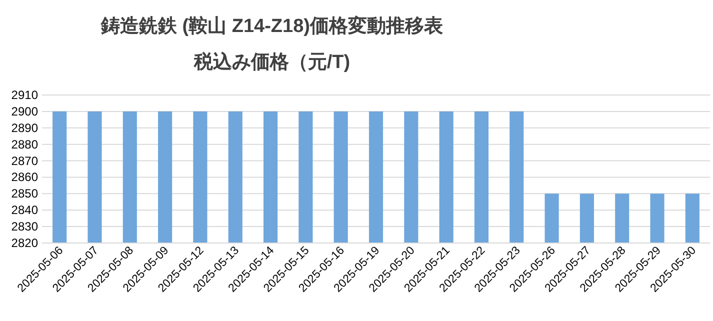  Describe the element at coordinates (24, 144) in the screenshot. I see `y-tick-label: 2880` at that location.